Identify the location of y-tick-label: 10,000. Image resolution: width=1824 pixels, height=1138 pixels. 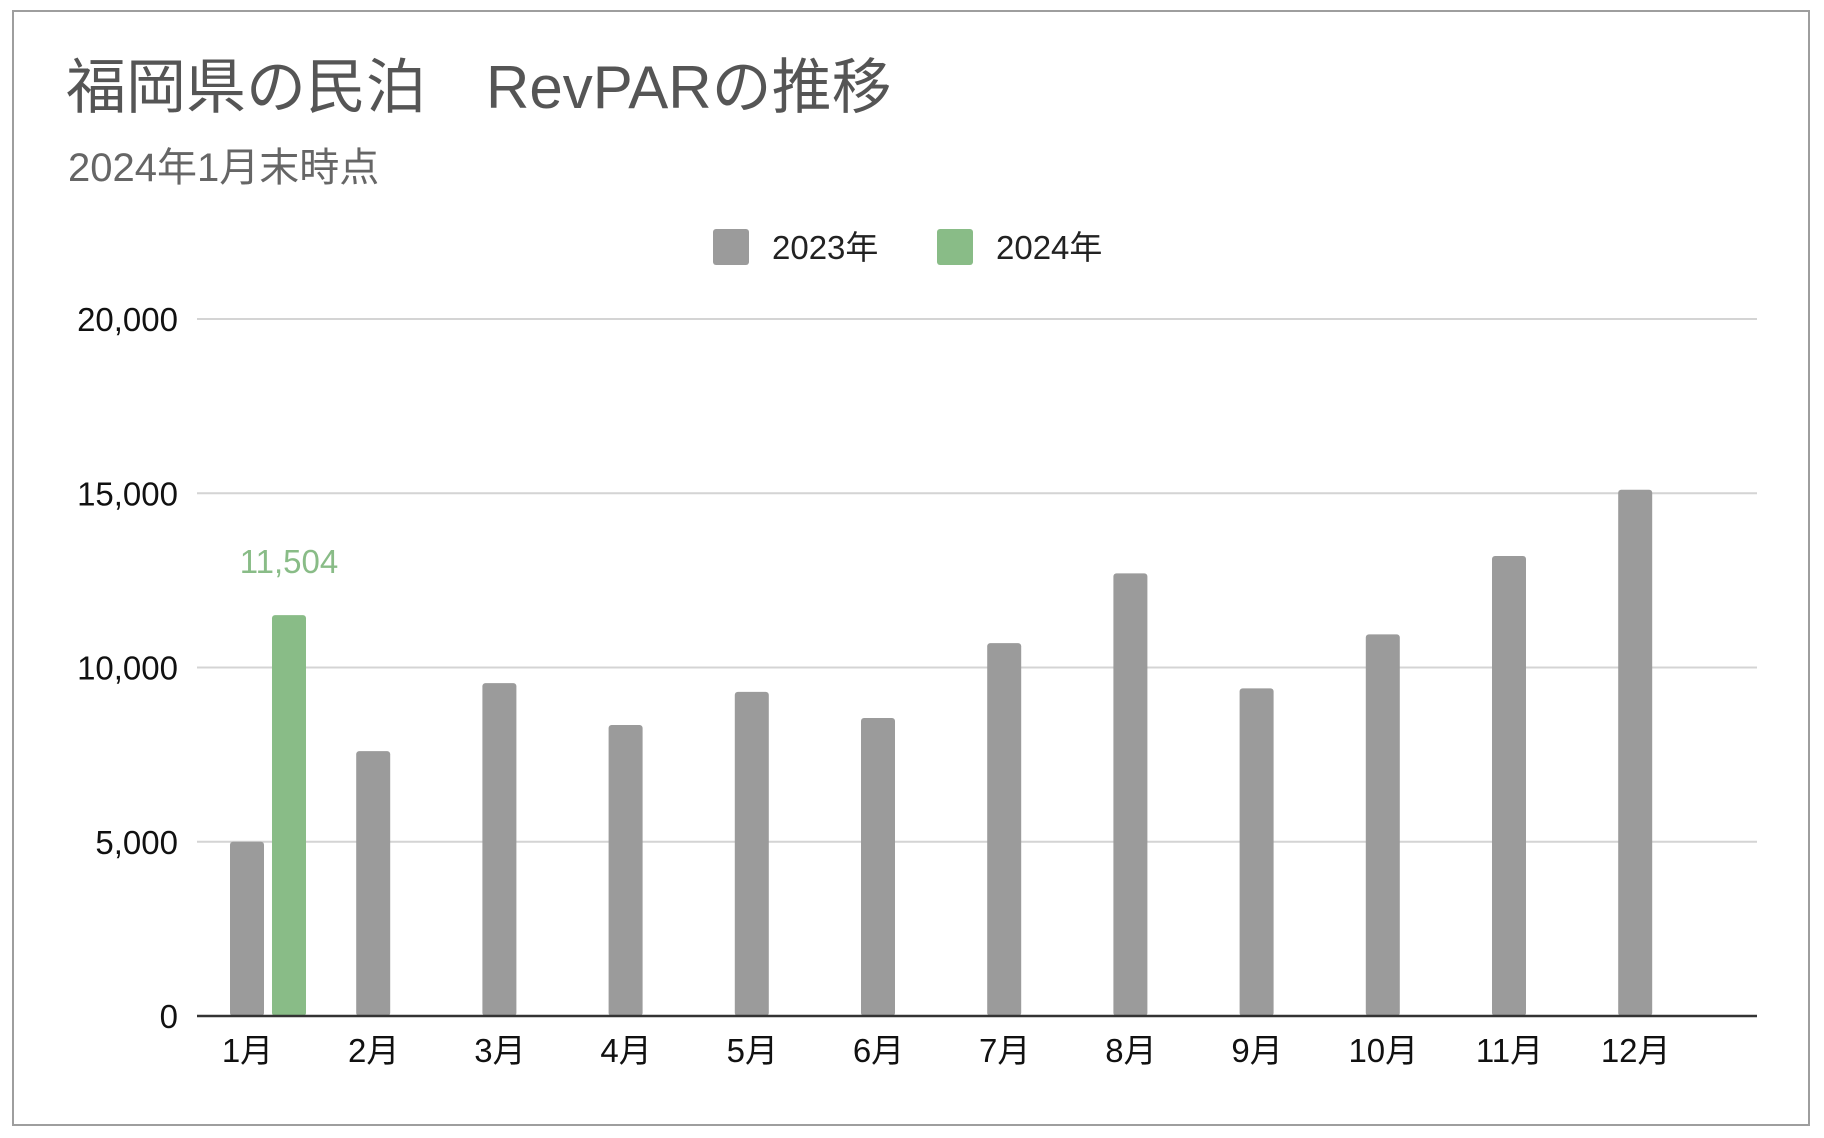
(127, 668).